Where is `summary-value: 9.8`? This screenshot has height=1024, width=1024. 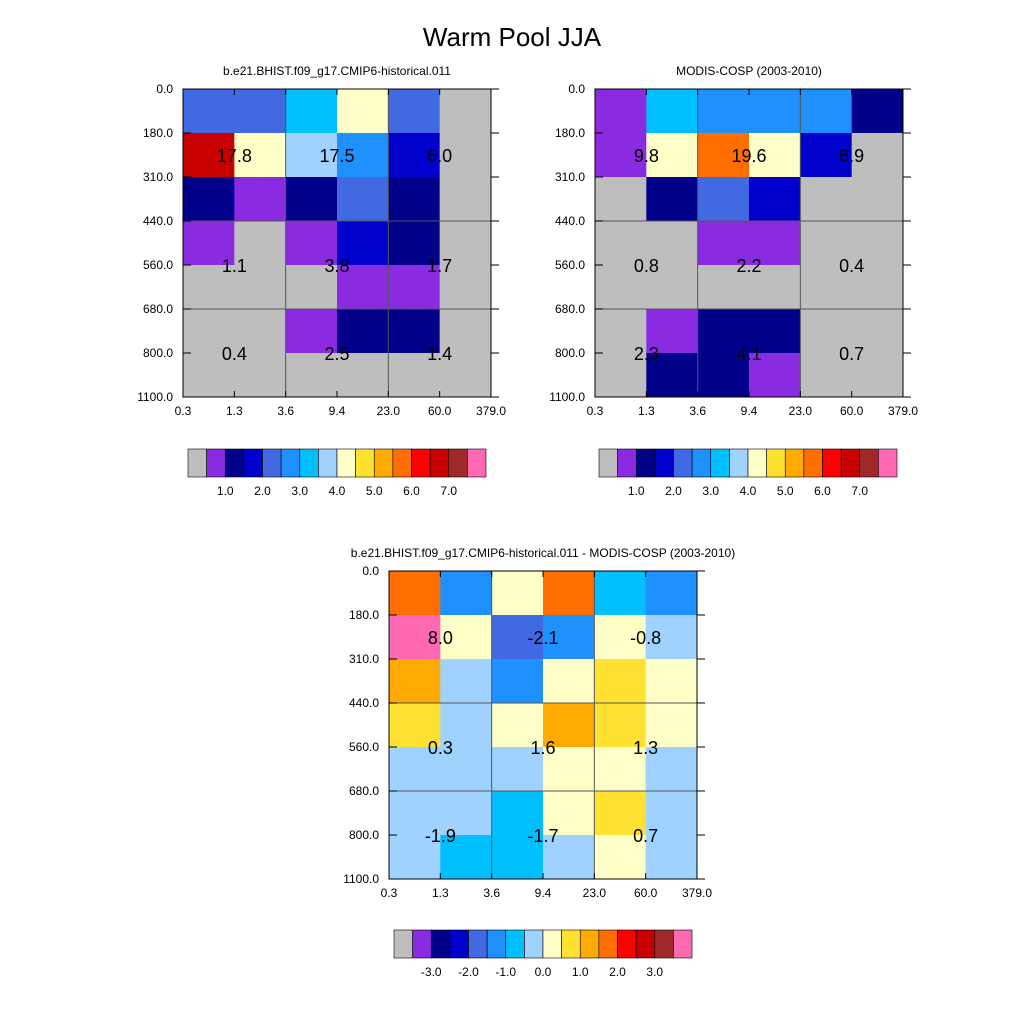 summary-value: 9.8 is located at coordinates (646, 156).